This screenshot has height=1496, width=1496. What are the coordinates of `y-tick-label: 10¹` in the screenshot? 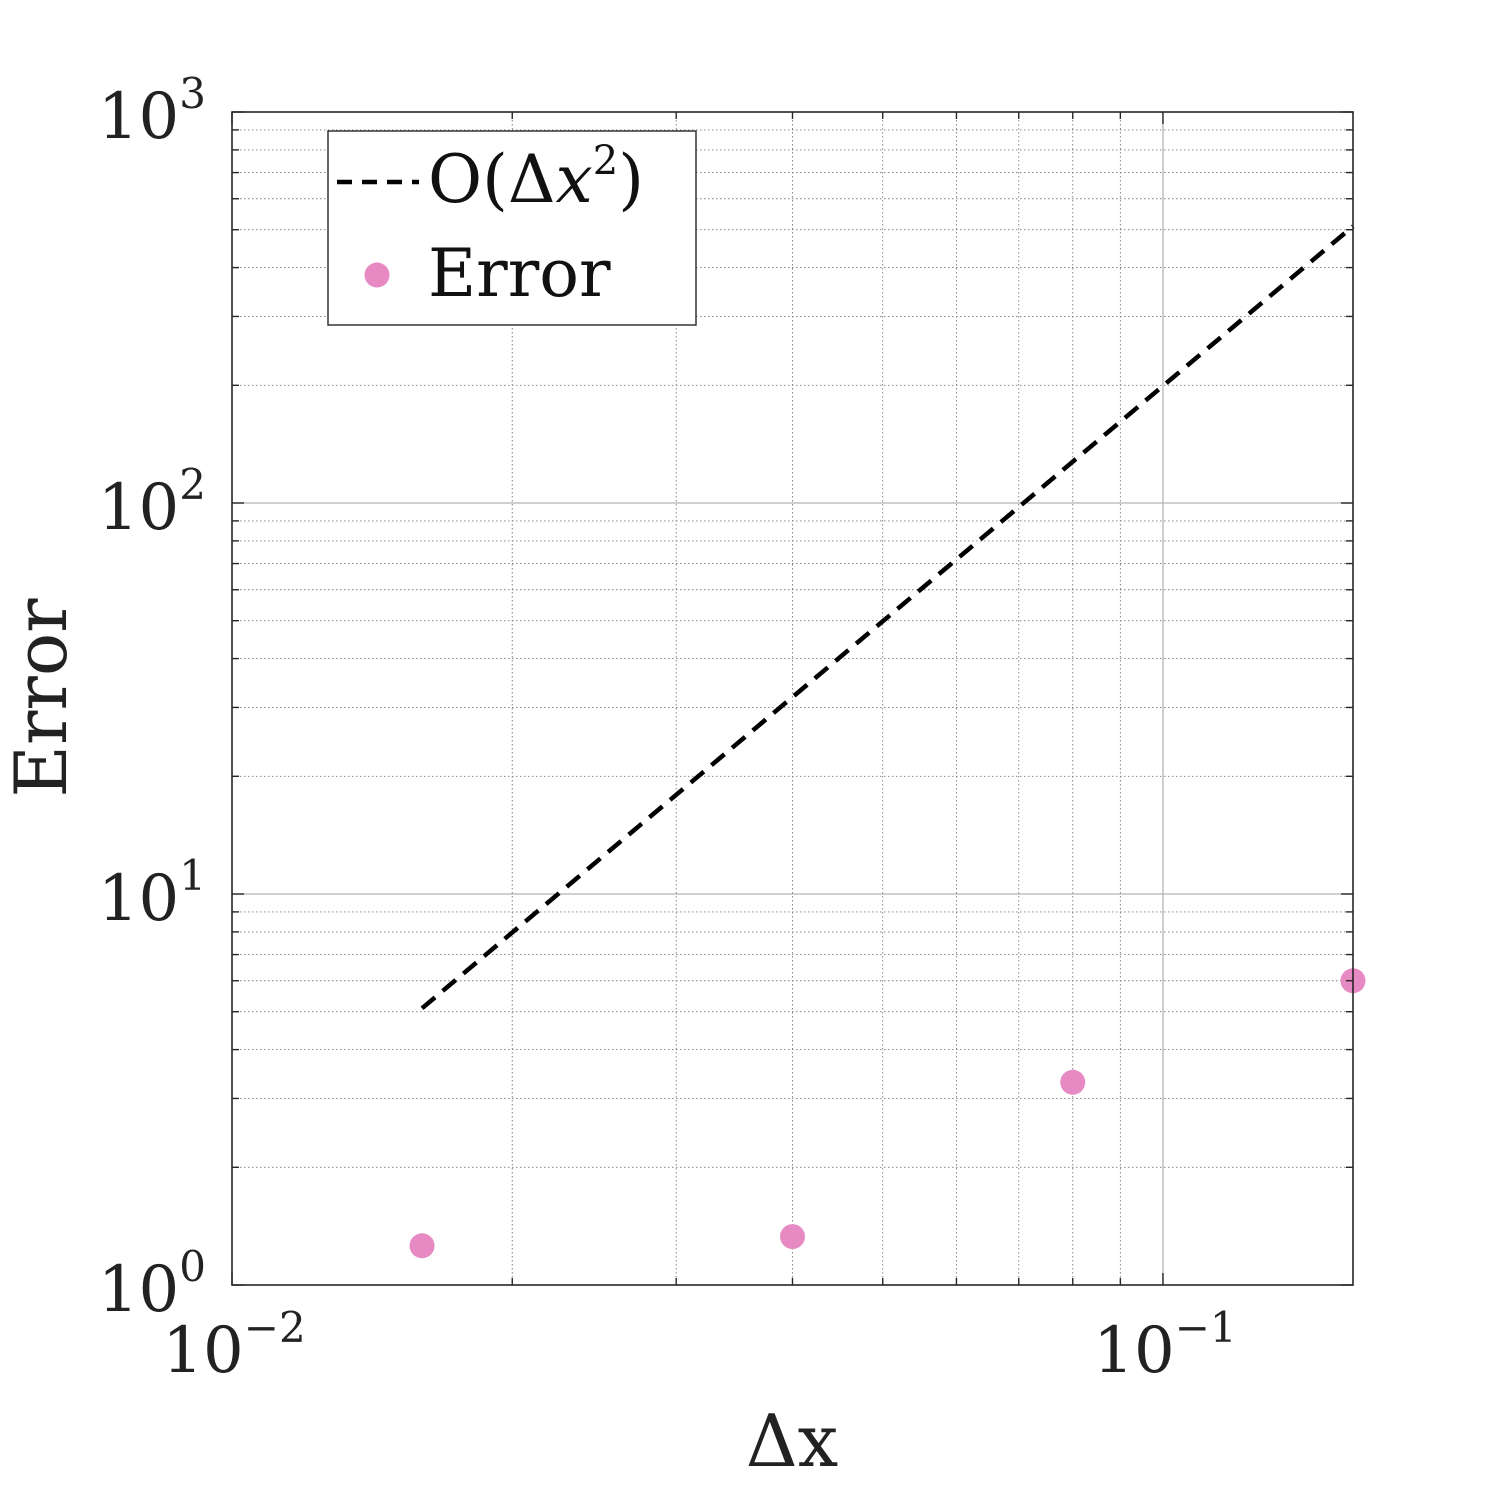 It's located at (152, 893).